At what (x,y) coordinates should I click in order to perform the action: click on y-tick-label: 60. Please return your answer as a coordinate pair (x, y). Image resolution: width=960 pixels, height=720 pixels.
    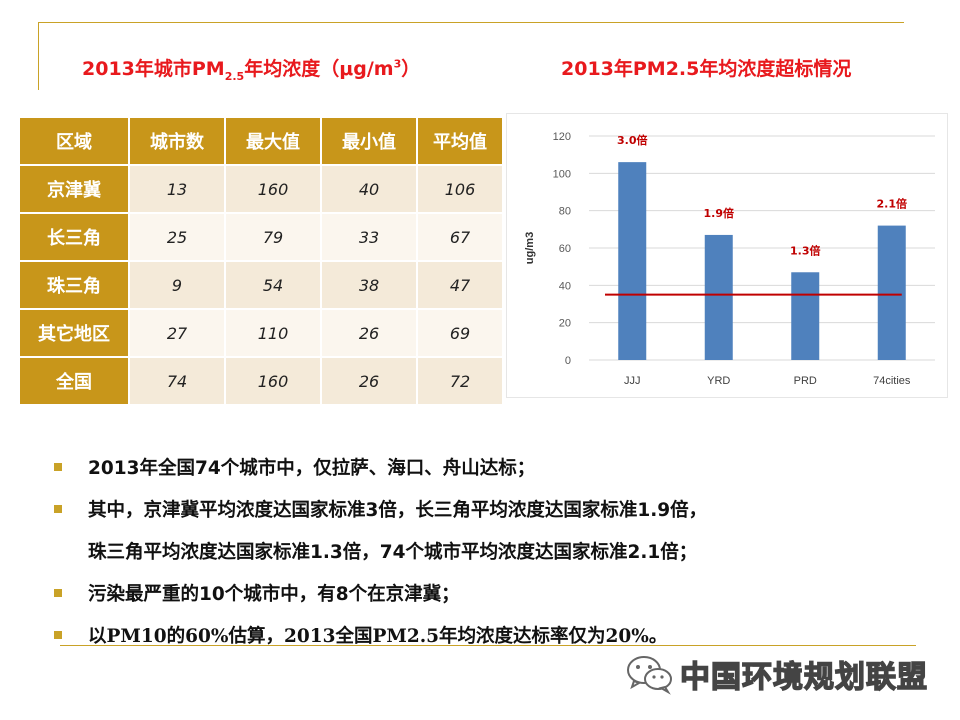
    Looking at the image, I should click on (565, 249).